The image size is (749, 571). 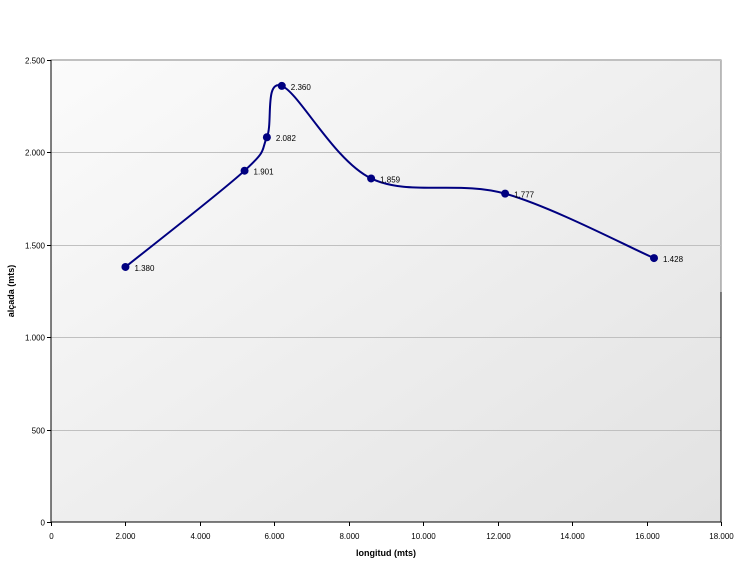 I want to click on y-tick-label: 2.000, so click(x=35, y=153).